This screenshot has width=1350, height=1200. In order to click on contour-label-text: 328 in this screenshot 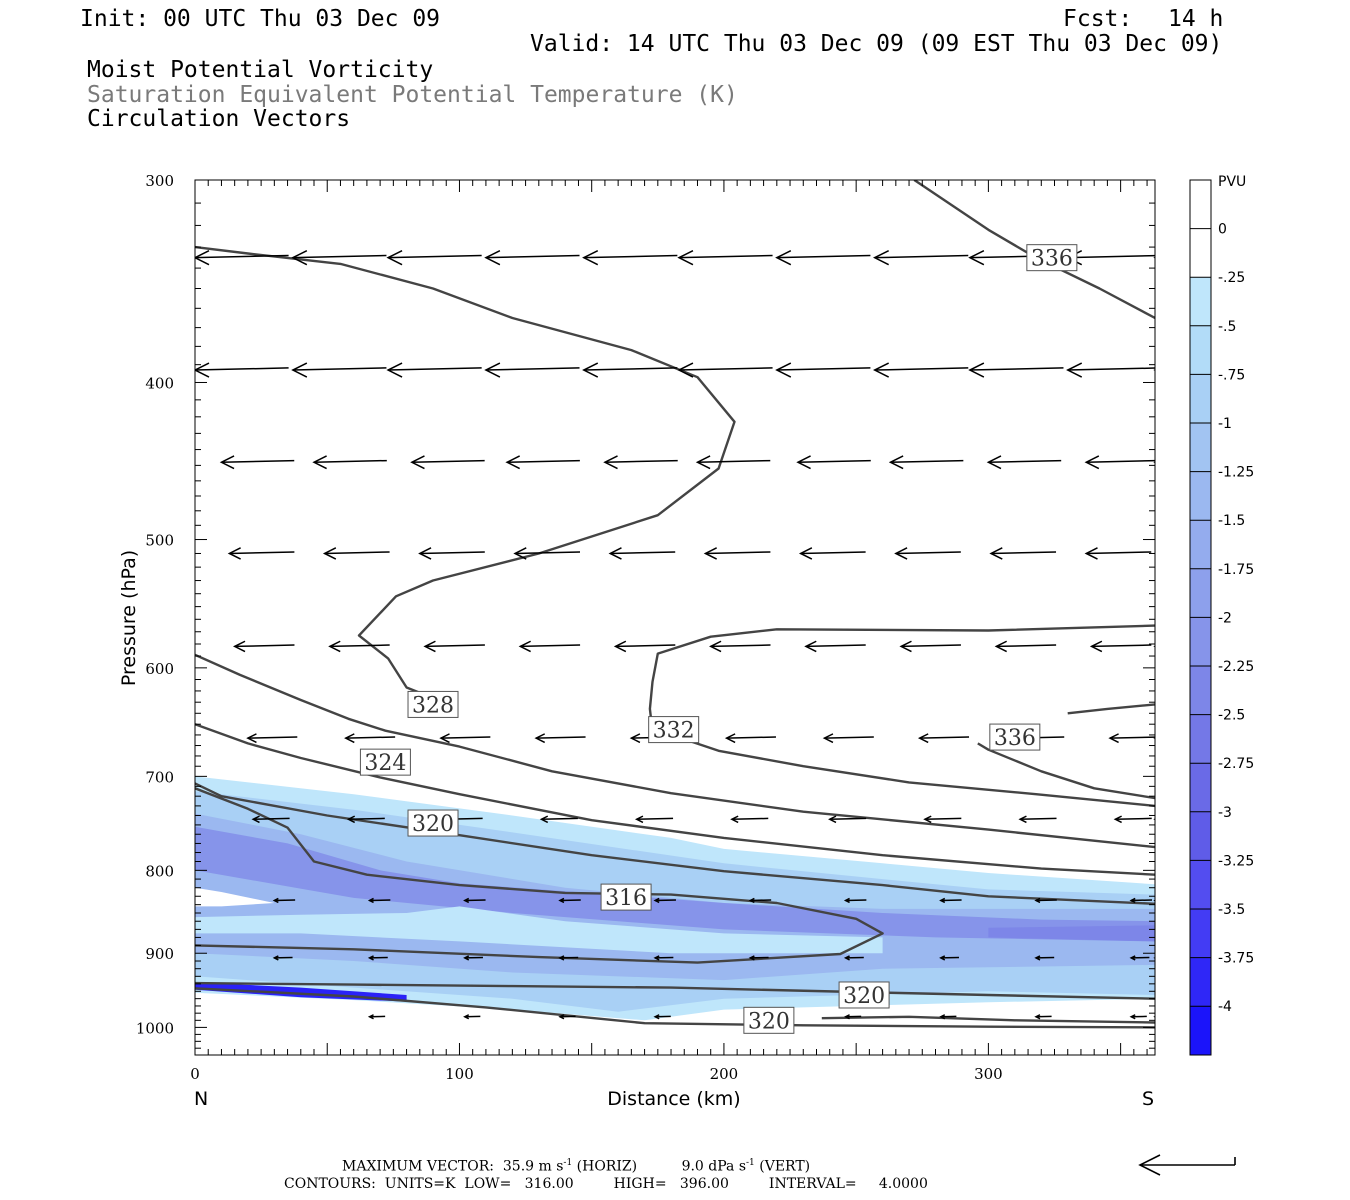, I will do `click(433, 705)`.